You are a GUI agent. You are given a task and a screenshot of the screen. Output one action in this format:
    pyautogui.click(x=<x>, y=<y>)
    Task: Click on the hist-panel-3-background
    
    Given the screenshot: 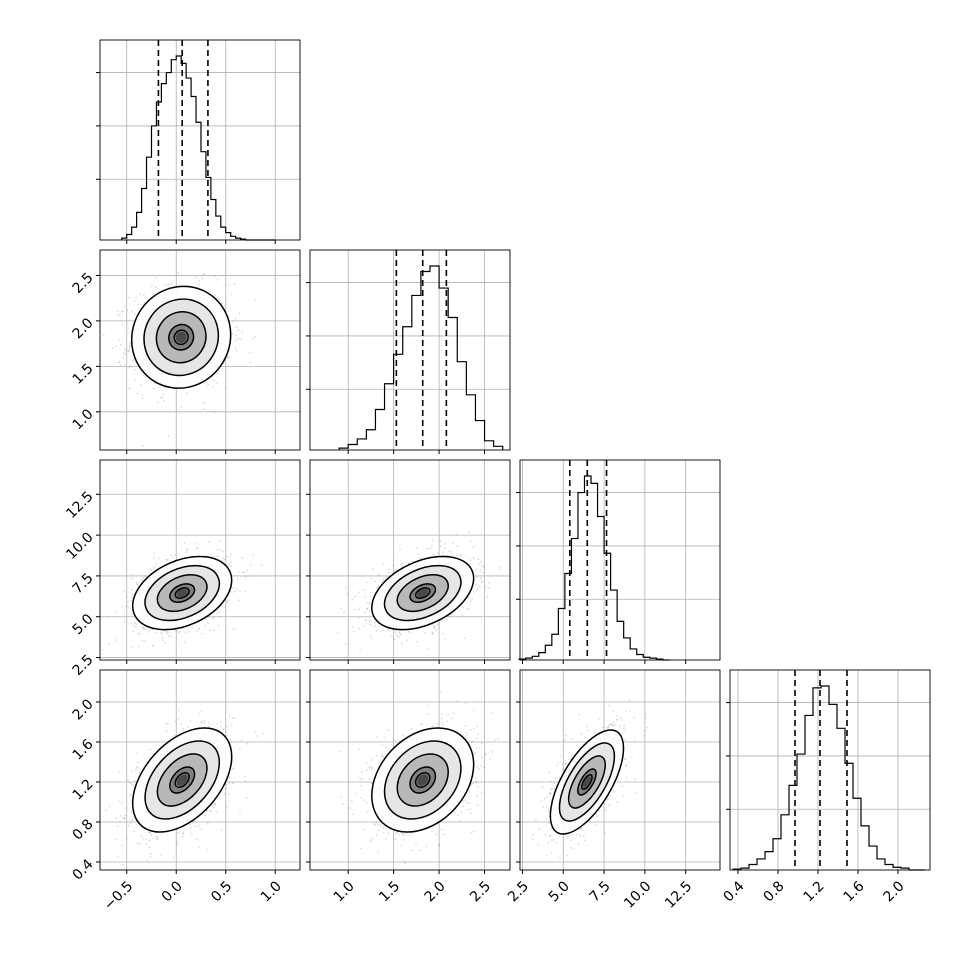 What is the action you would take?
    pyautogui.click(x=830, y=770)
    